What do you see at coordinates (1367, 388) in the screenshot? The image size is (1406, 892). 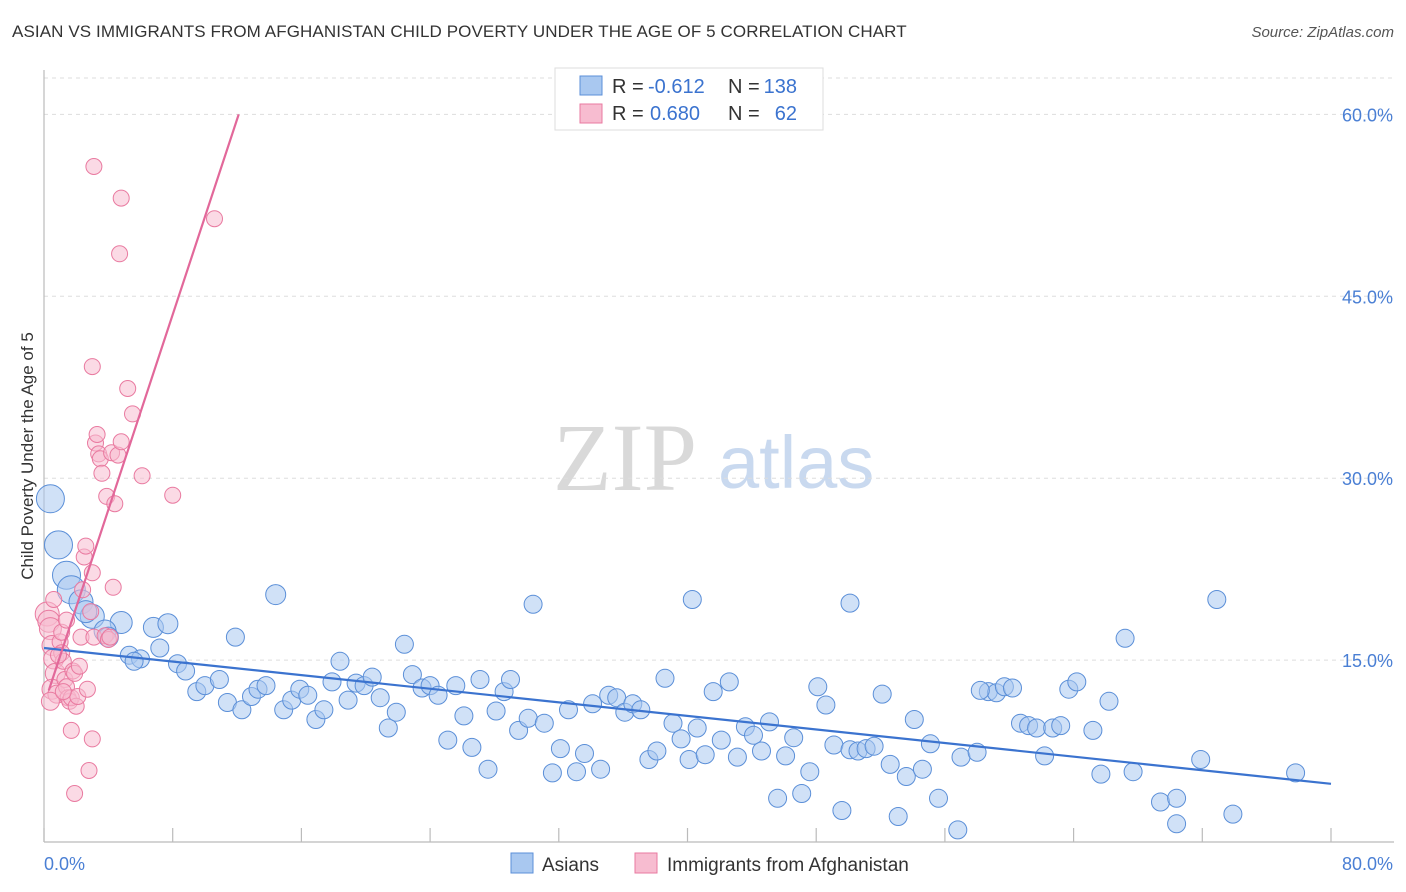 I see `y-tick-labels: 15.0% 30.0% 45.0% 60.0%` at bounding box center [1367, 388].